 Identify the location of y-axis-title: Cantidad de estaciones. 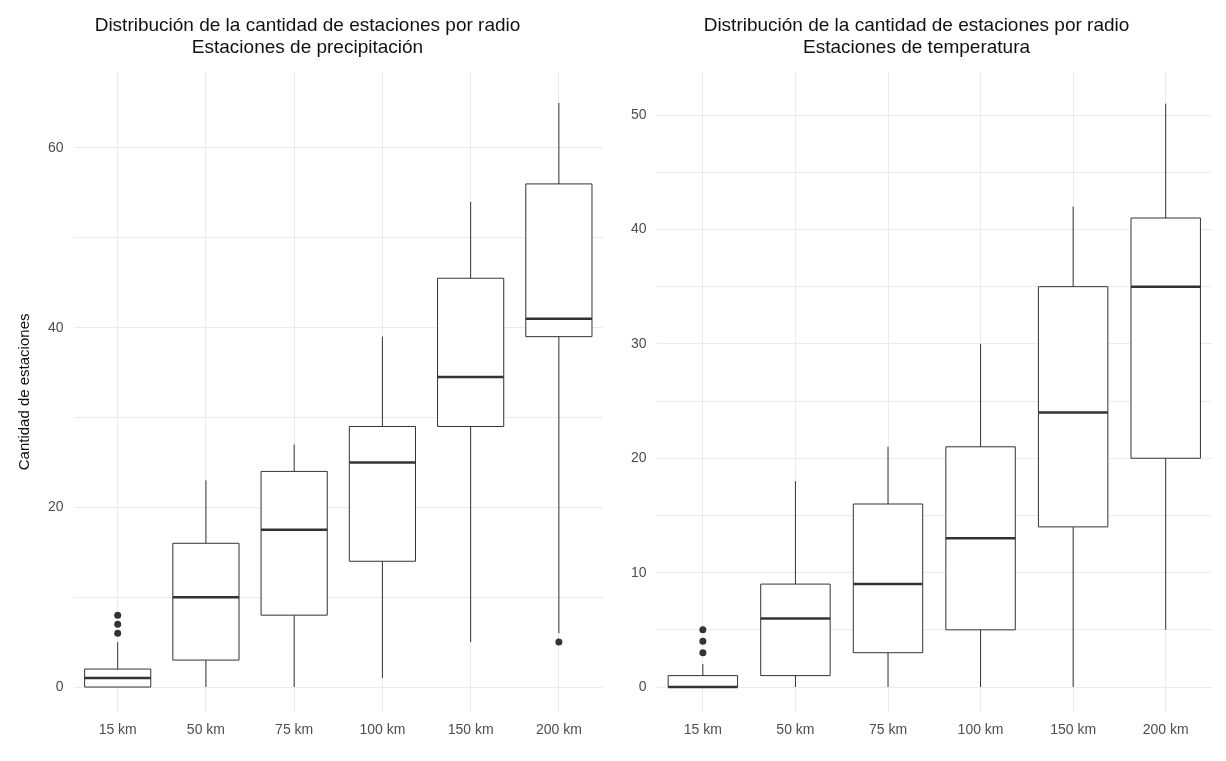
(24, 392).